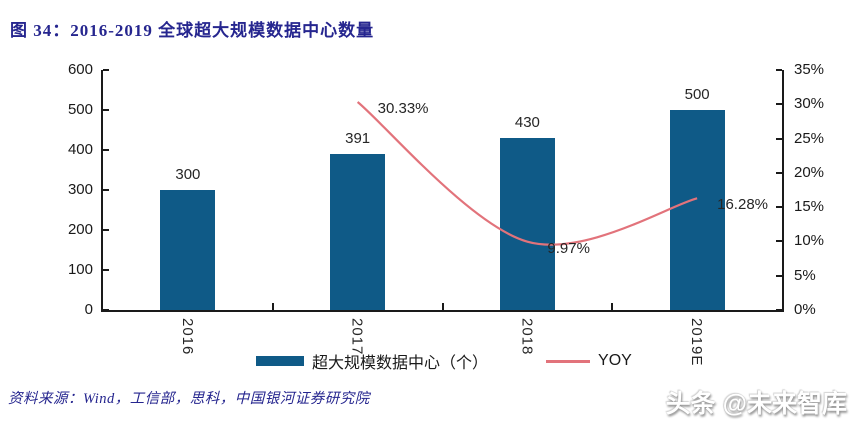 The height and width of the screenshot is (425, 857). What do you see at coordinates (527, 122) in the screenshot?
I see `bar-value-label: 430` at bounding box center [527, 122].